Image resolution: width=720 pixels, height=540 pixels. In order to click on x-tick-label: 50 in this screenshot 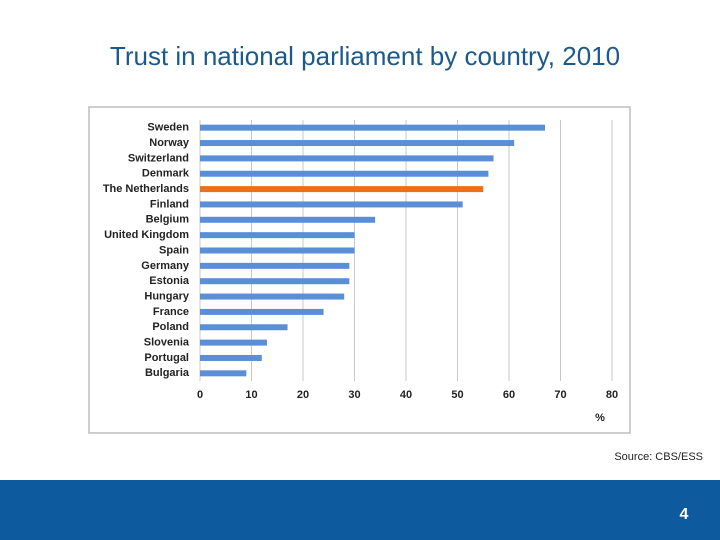, I will do `click(457, 395)`.